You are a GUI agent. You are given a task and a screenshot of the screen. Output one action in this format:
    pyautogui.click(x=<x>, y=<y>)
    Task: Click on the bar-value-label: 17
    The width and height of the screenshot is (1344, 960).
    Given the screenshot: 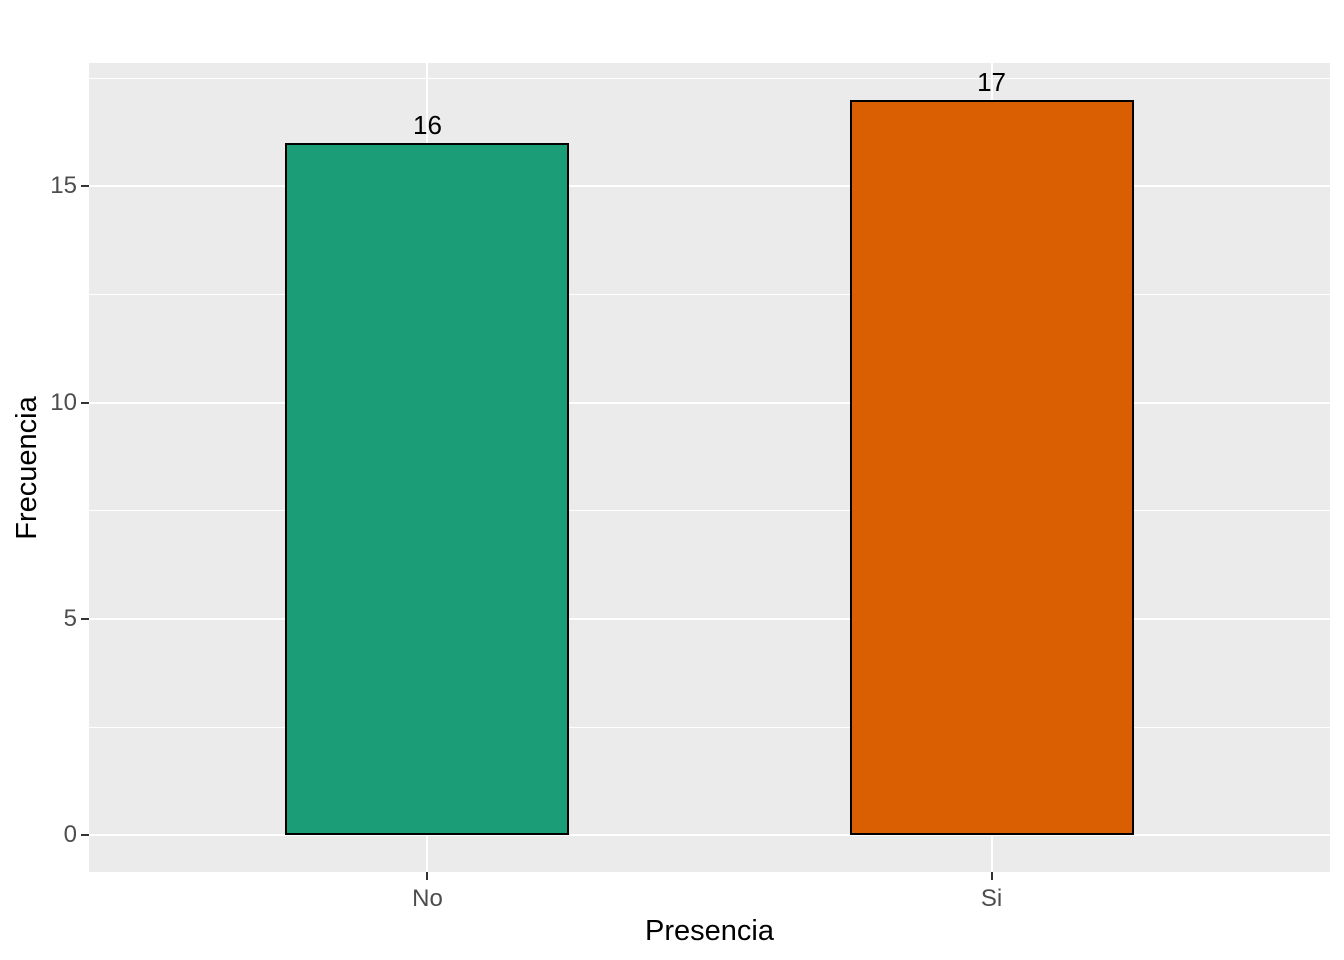 What is the action you would take?
    pyautogui.click(x=991, y=81)
    